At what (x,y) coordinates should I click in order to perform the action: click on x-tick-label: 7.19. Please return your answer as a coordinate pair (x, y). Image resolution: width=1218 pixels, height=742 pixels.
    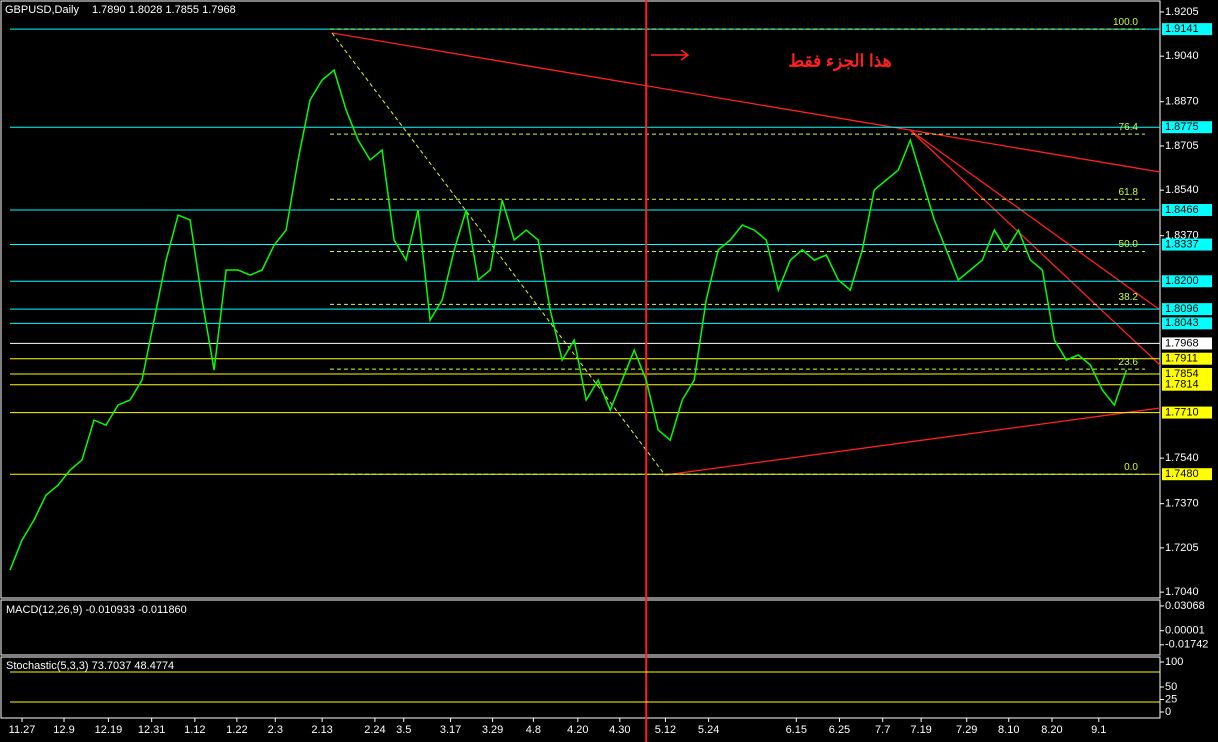
    Looking at the image, I should click on (920, 730).